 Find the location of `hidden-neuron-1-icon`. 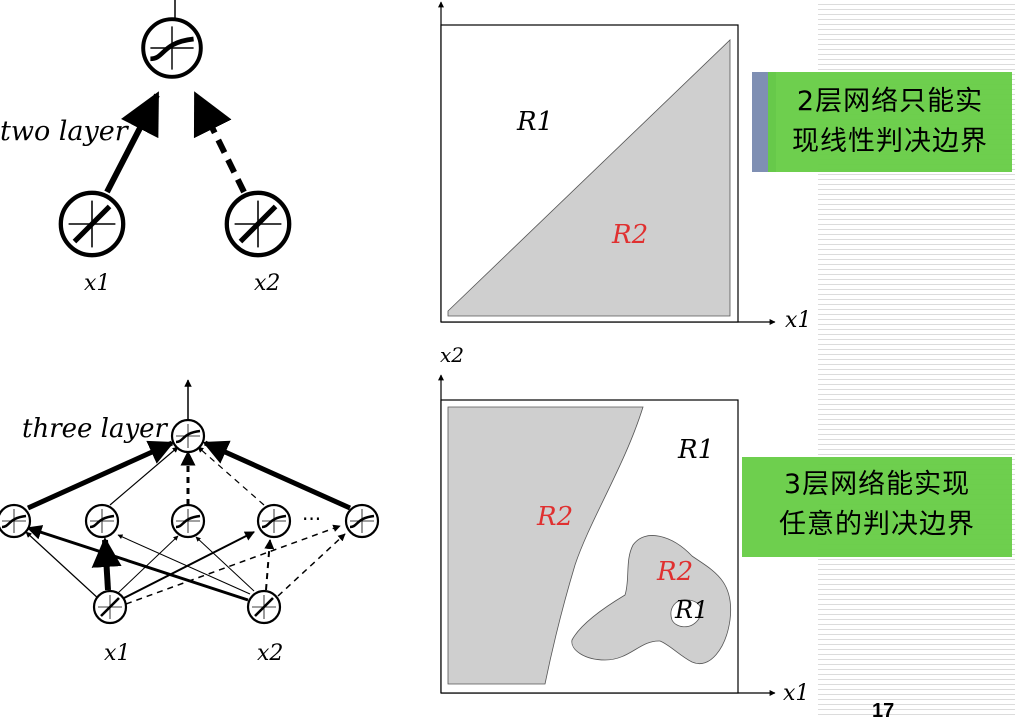

hidden-neuron-1-icon is located at coordinates (16, 521).